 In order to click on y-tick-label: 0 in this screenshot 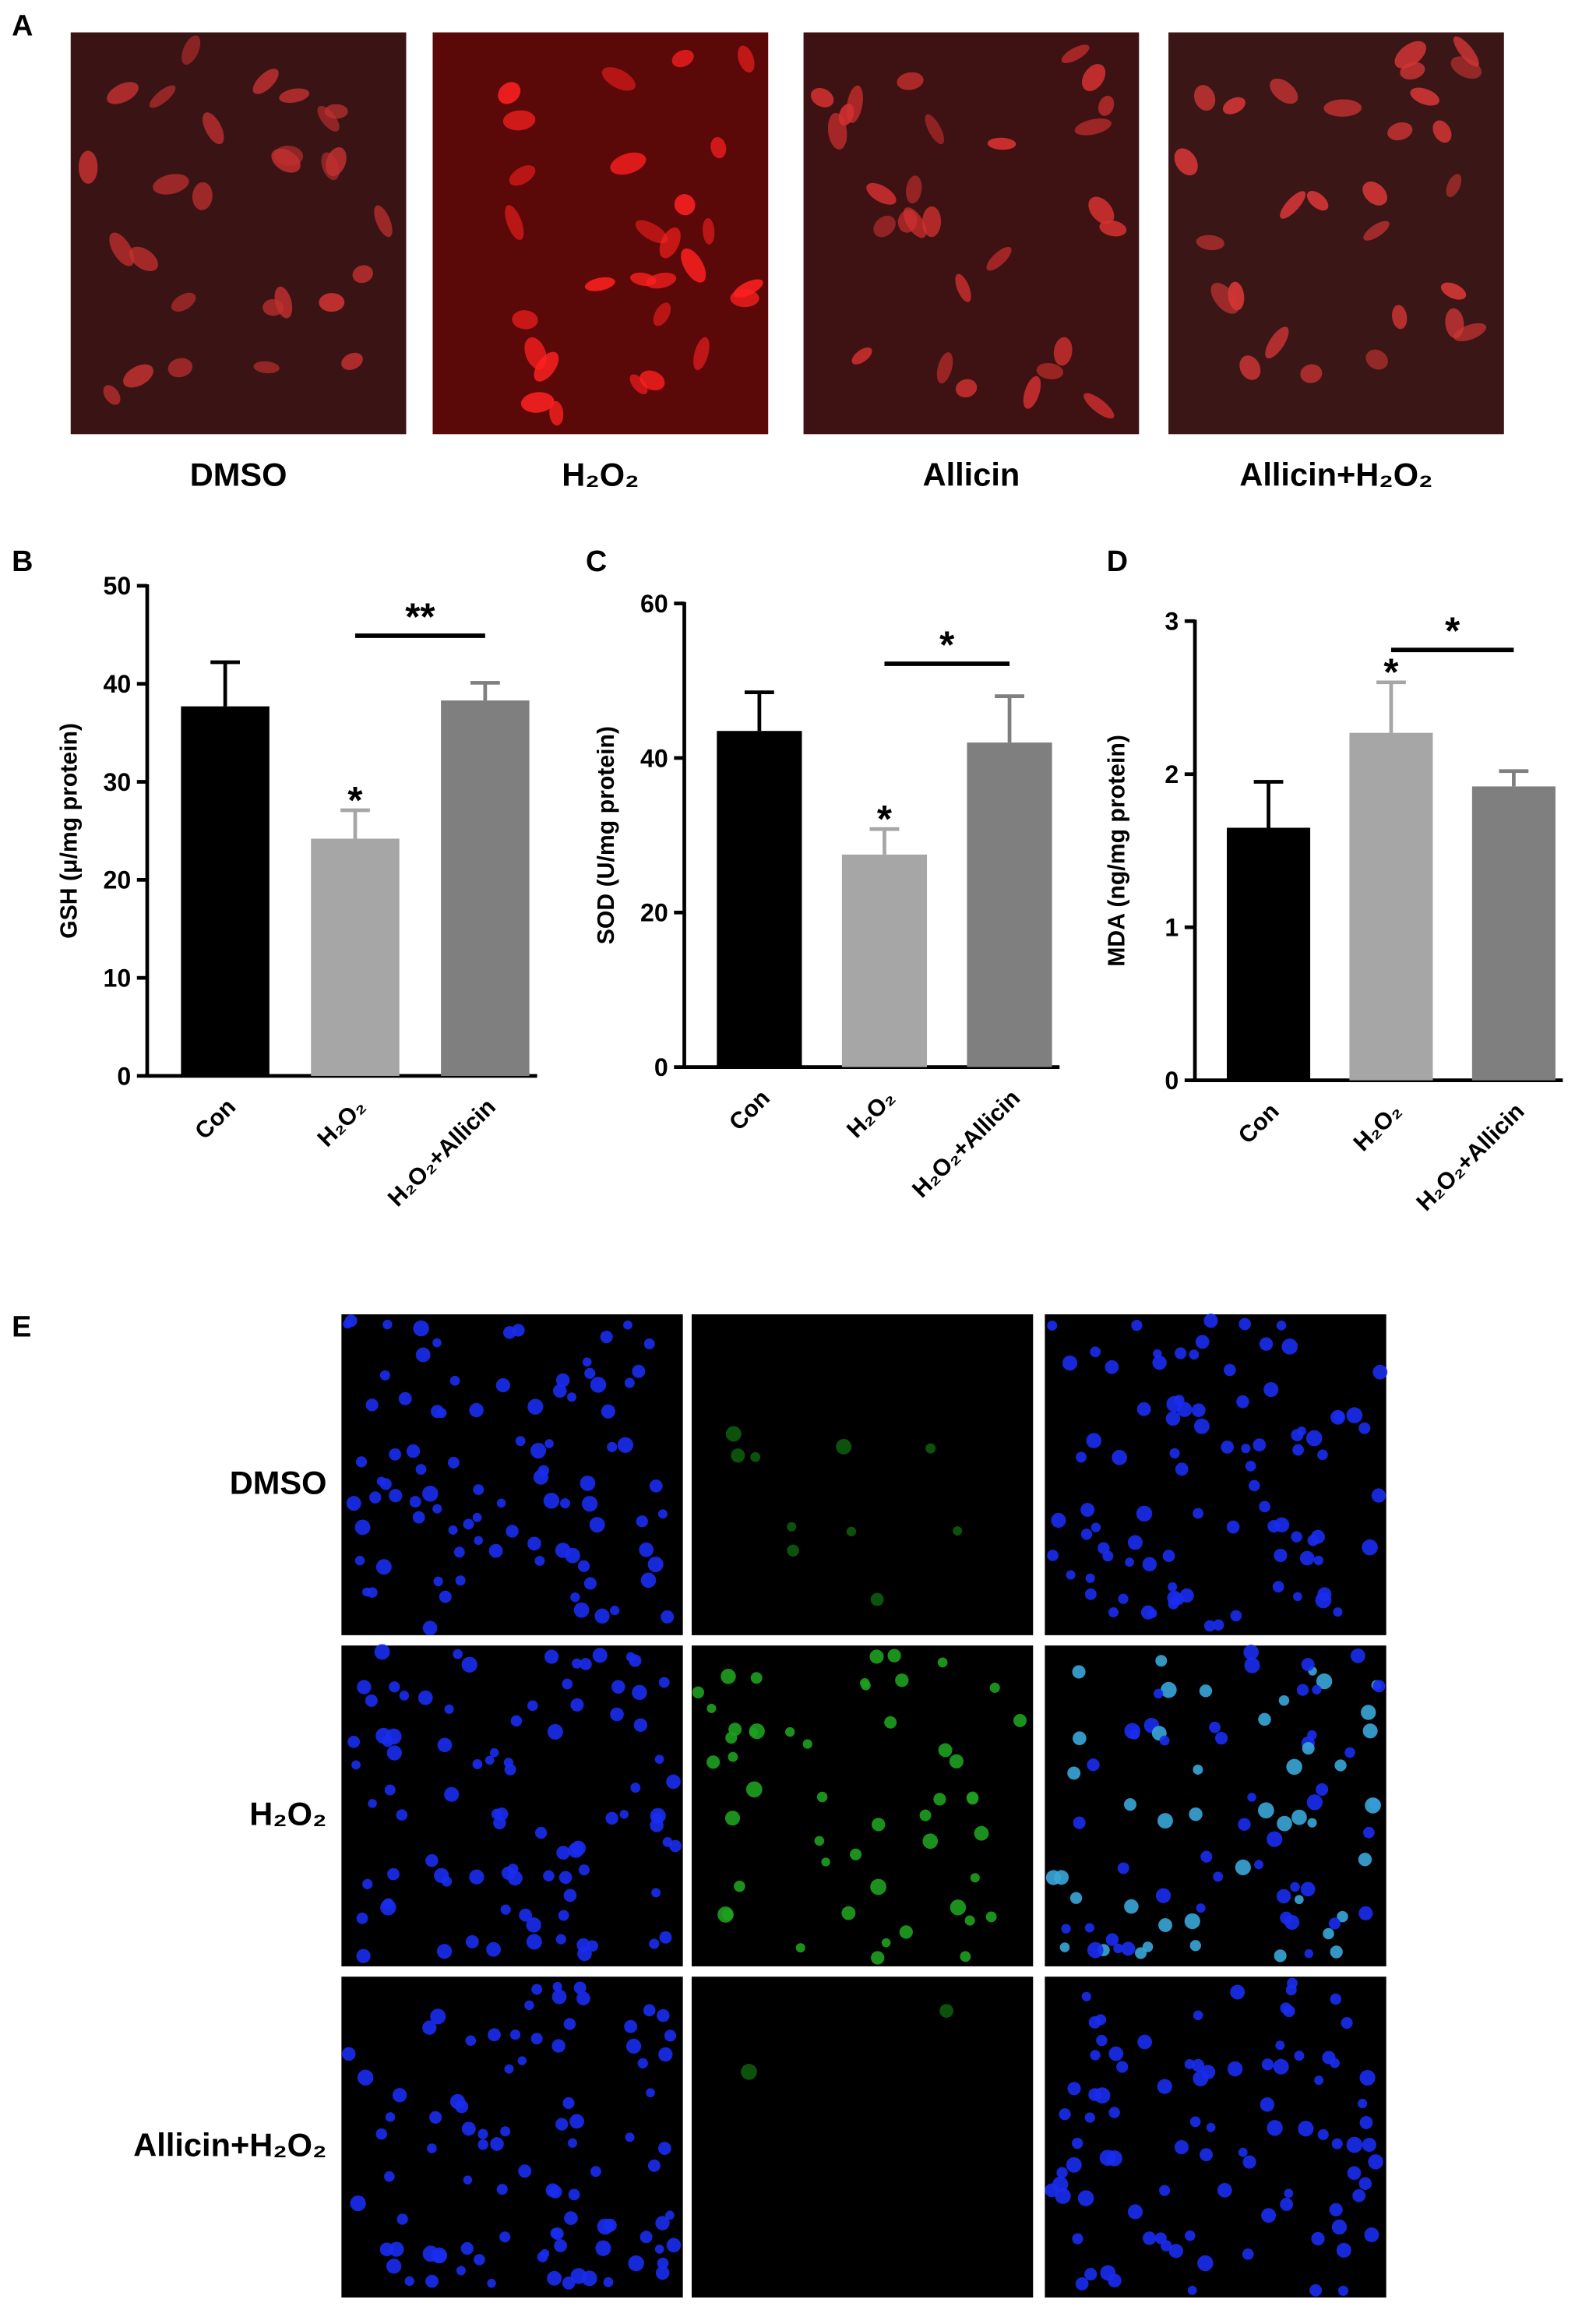, I will do `click(1172, 1081)`.